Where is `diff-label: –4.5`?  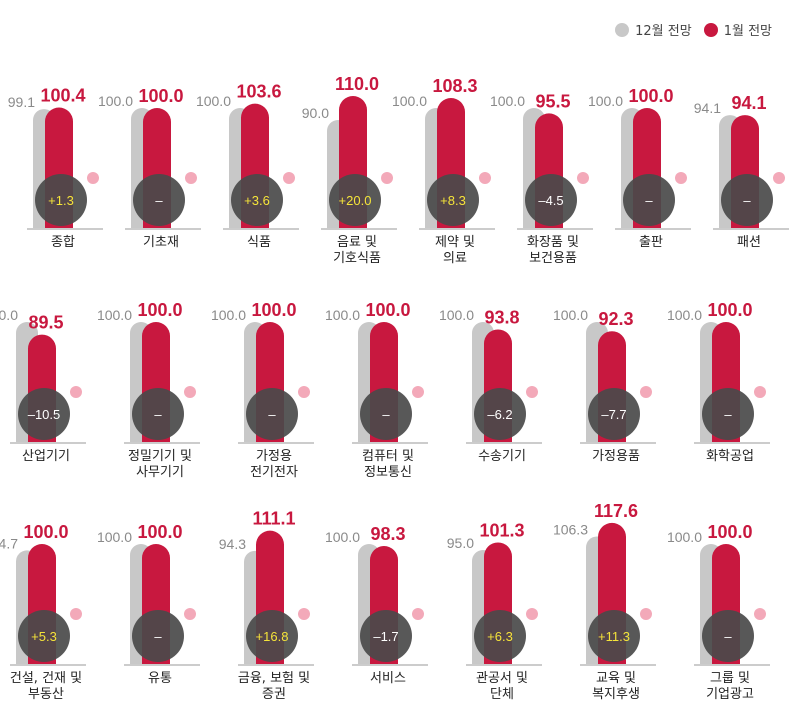
diff-label: –4.5 is located at coordinates (550, 200).